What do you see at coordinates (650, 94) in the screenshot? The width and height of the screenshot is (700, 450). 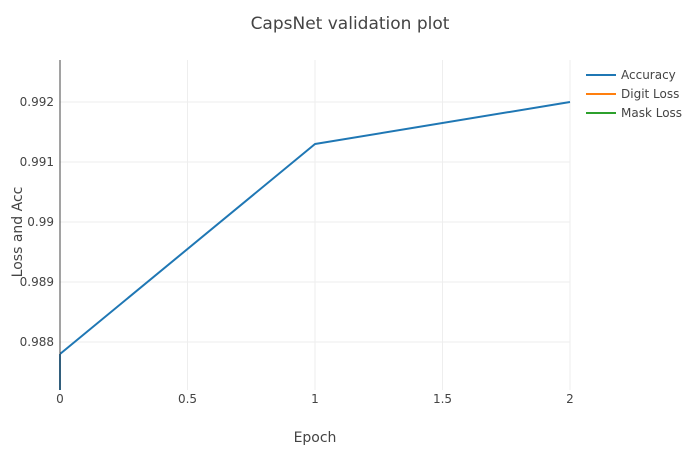 I see `legend-label: Digit Loss` at bounding box center [650, 94].